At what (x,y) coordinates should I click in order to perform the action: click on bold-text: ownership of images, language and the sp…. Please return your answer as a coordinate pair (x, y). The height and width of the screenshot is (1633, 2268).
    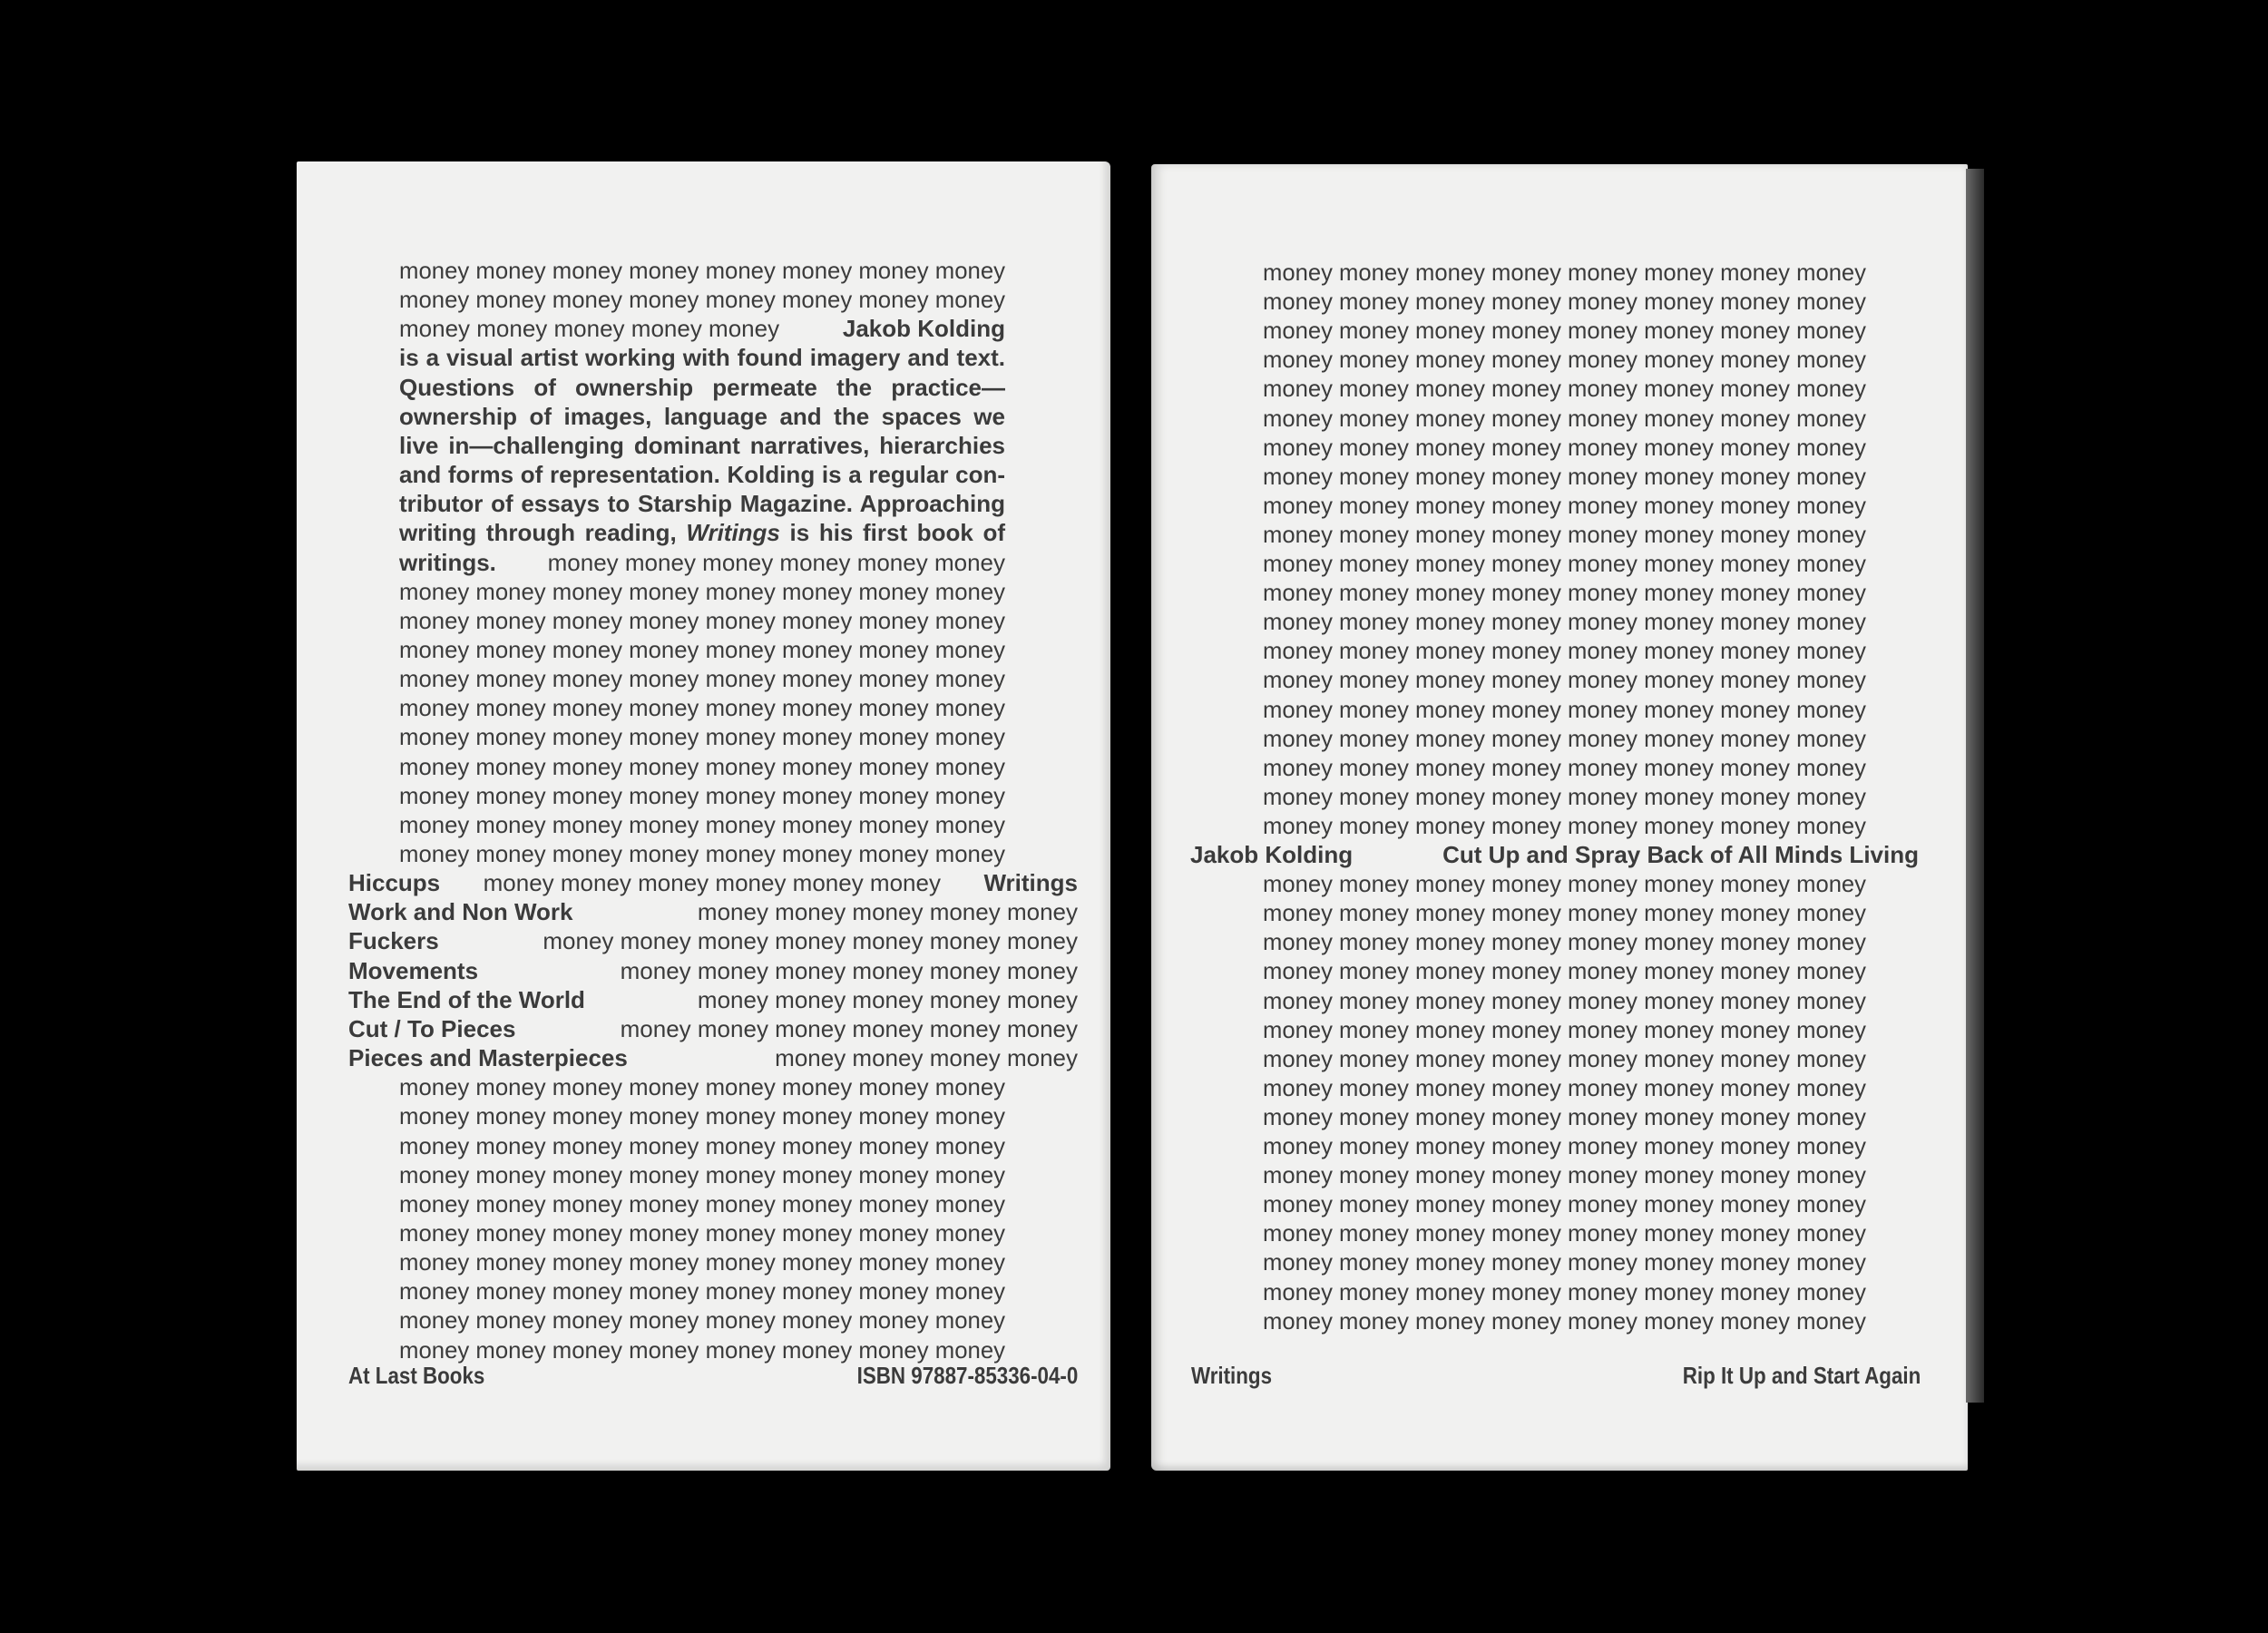
    Looking at the image, I should click on (702, 416).